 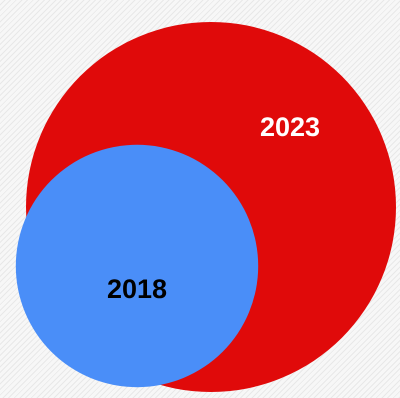 What do you see at coordinates (290, 127) in the screenshot?
I see `label-2023: 2023` at bounding box center [290, 127].